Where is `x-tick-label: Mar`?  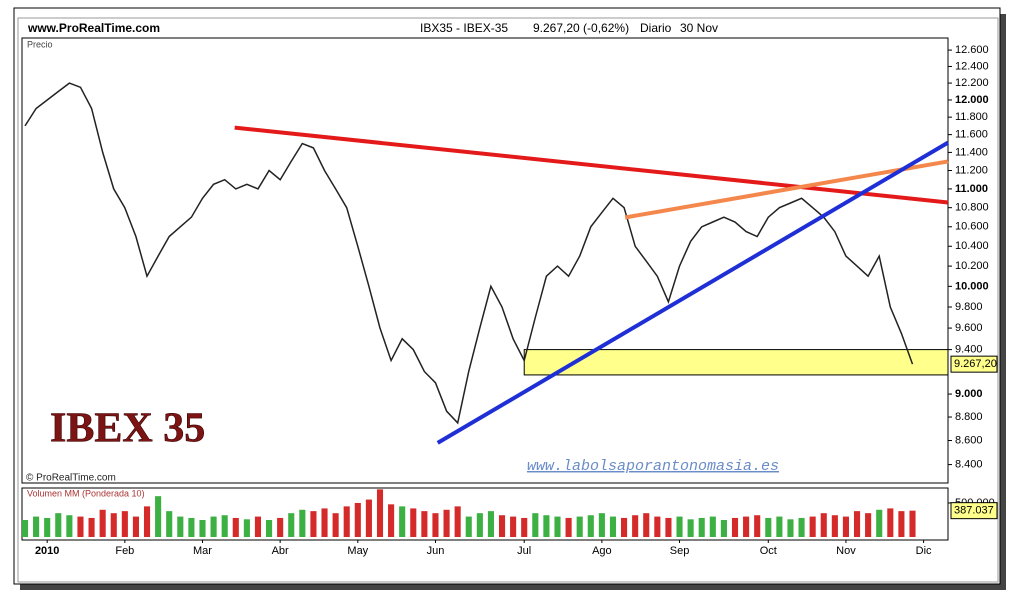
x-tick-label: Mar is located at coordinates (202, 551).